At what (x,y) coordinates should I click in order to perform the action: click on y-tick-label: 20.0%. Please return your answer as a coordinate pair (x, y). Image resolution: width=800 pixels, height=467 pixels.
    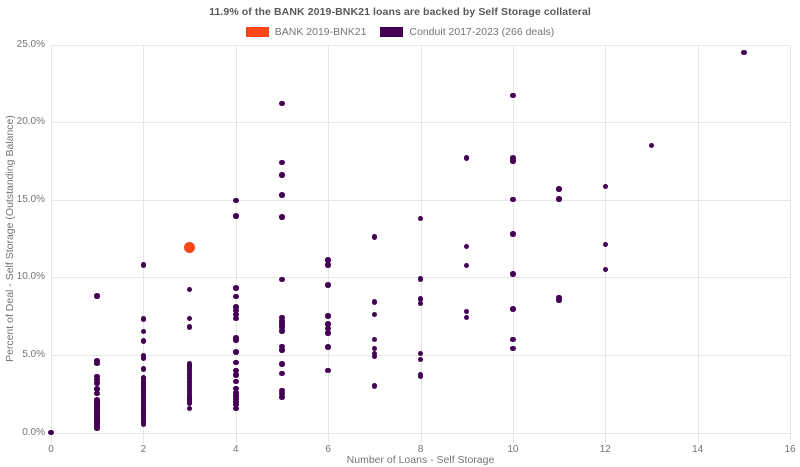
    Looking at the image, I should click on (30, 122).